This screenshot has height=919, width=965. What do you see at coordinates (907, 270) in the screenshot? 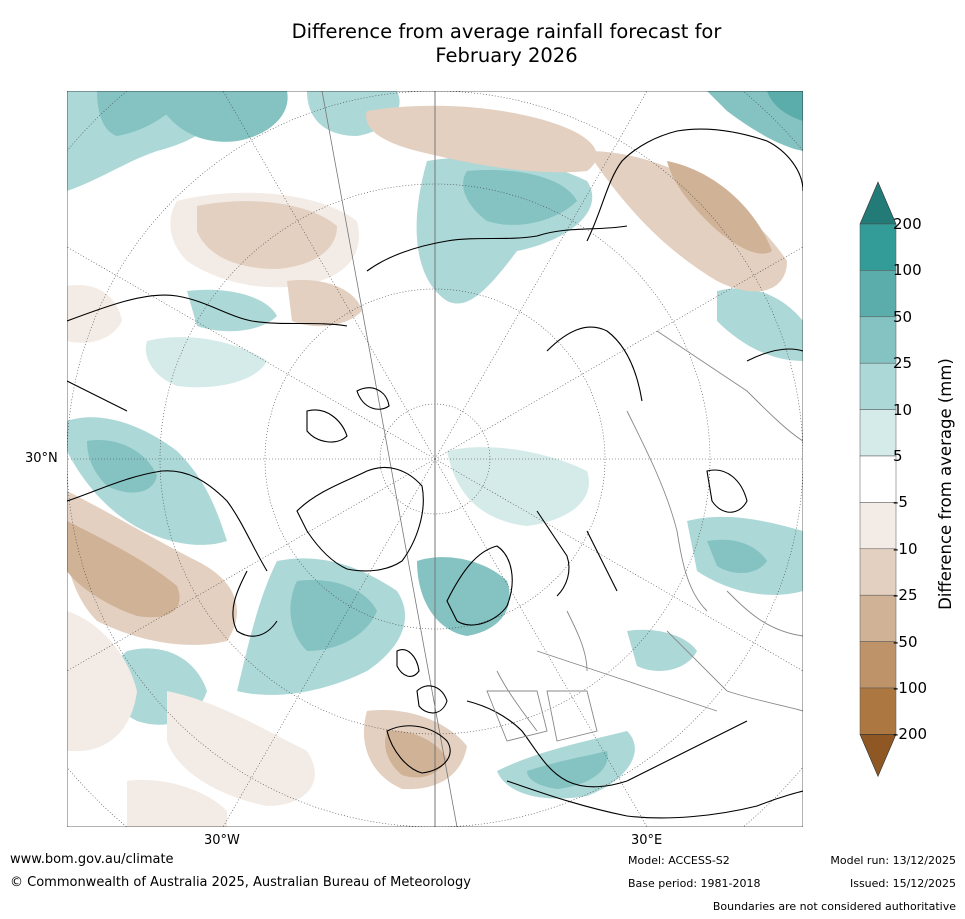
I see `colorbar-tick-label: 100` at bounding box center [907, 270].